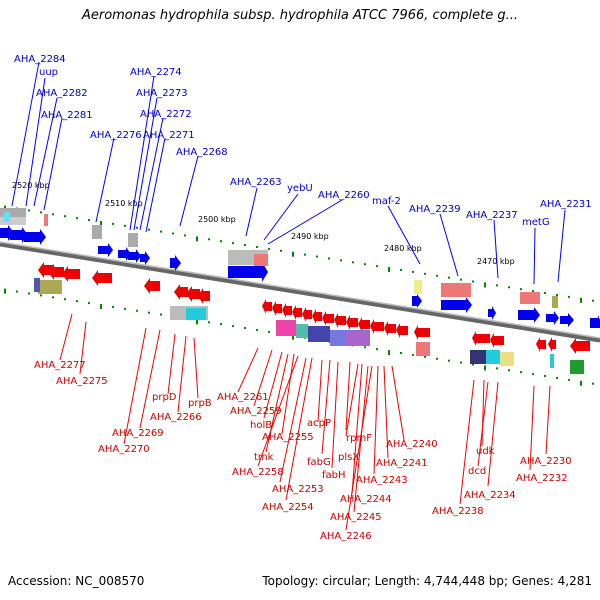  Describe the element at coordinates (334, 475) in the screenshot. I see `gene-label: fabH` at that location.